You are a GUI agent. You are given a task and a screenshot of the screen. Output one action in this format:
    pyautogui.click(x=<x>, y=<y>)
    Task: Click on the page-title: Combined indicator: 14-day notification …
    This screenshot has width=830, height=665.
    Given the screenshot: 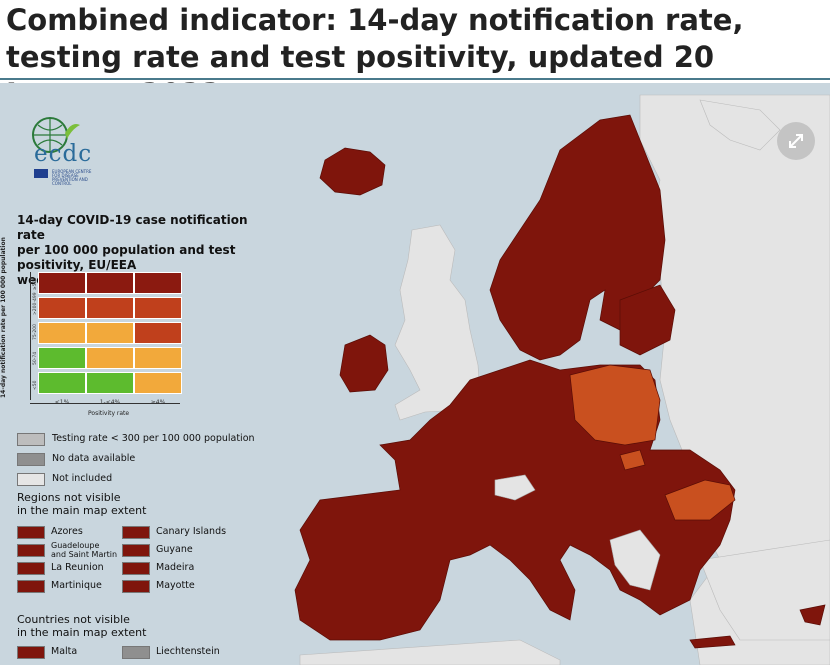 What is the action you would take?
    pyautogui.click(x=375, y=57)
    